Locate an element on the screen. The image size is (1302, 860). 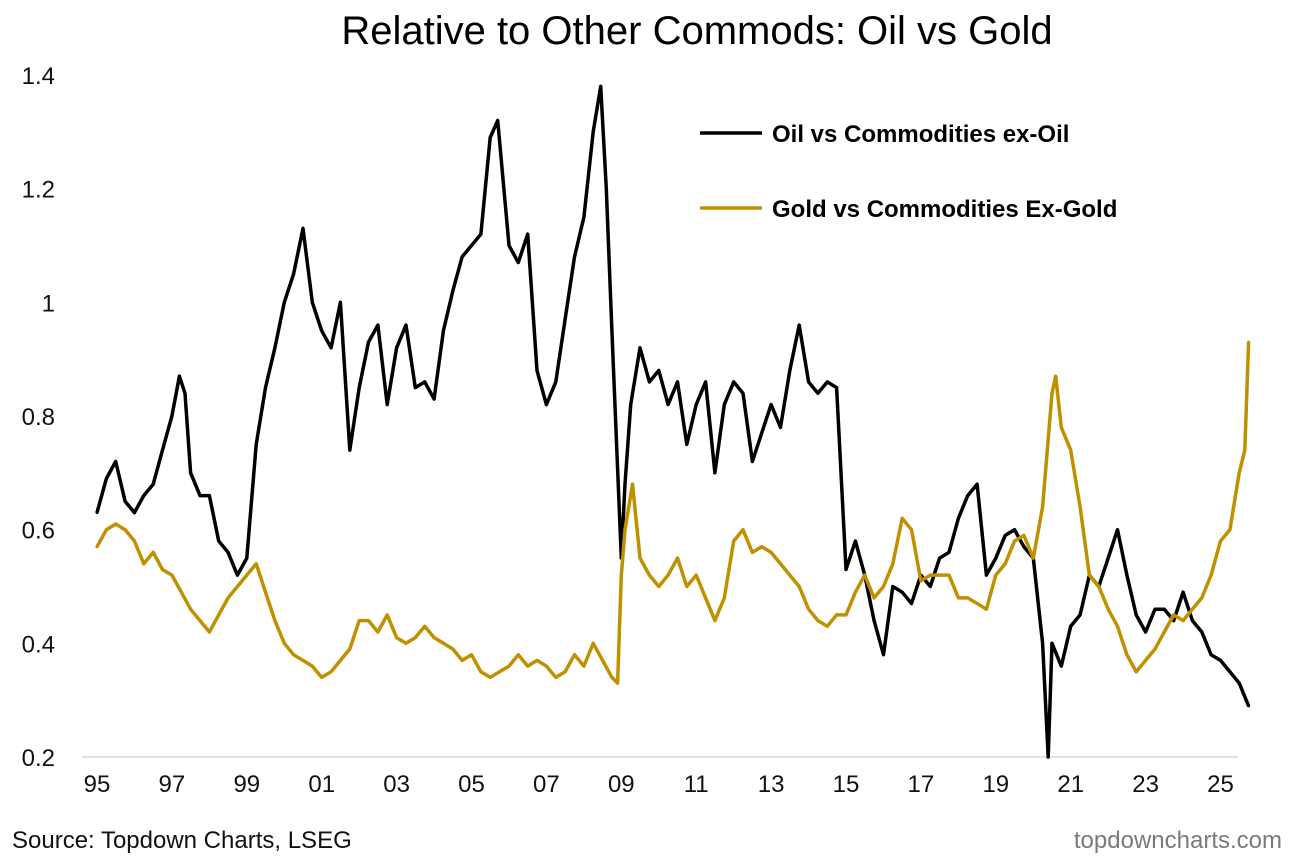
y-tick-label: 0.8 is located at coordinates (38, 417).